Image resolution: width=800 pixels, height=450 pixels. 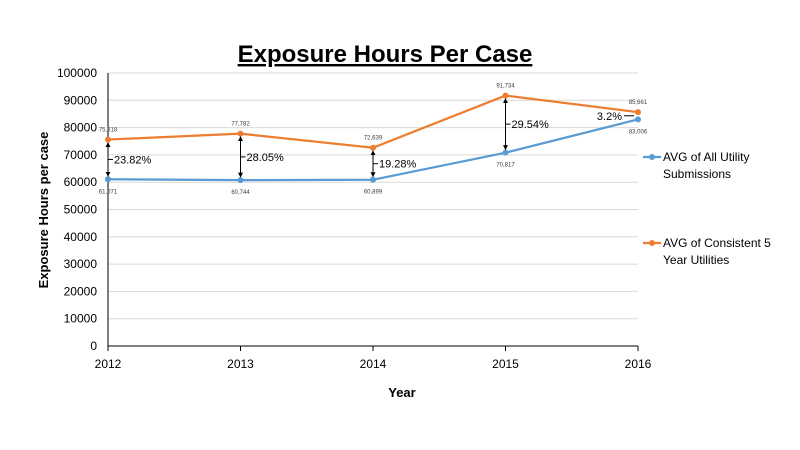 I want to click on legend-entry: AVG of All Utility Submissions, so click(x=696, y=165).